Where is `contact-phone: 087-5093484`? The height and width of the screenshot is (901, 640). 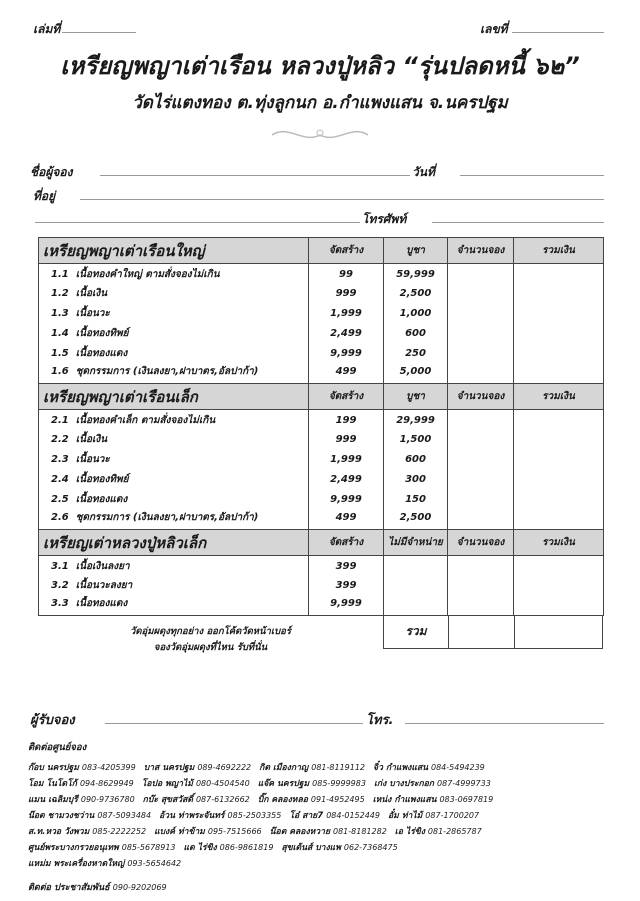
contact-phone: 087-5093484 is located at coordinates (124, 815).